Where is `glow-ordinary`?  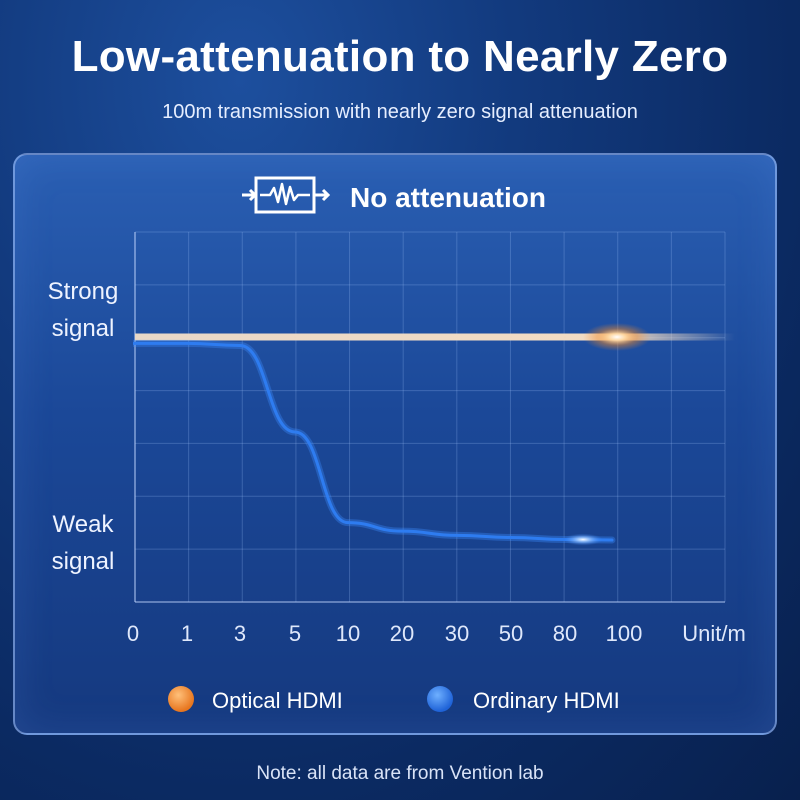
glow-ordinary is located at coordinates (583, 539).